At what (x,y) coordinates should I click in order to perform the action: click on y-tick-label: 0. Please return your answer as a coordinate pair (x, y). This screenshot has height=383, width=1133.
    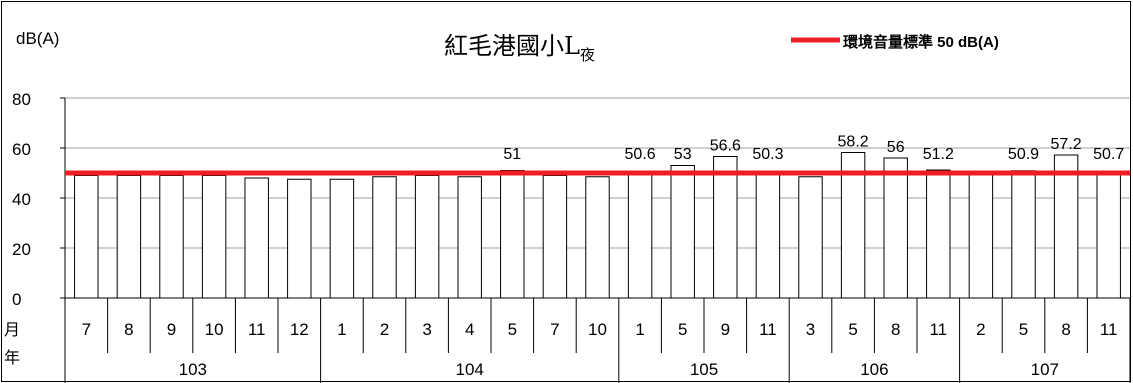
    Looking at the image, I should click on (16, 299).